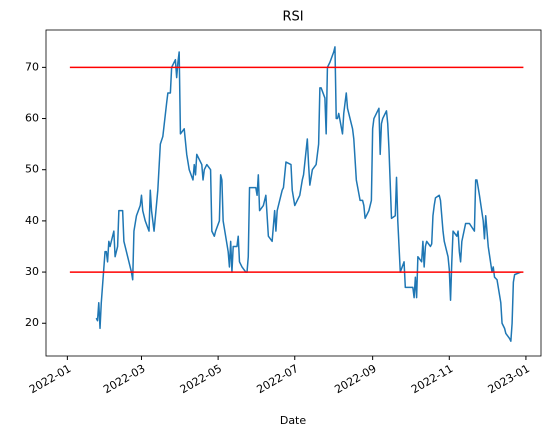 Image resolution: width=553 pixels, height=437 pixels. What do you see at coordinates (32, 169) in the screenshot?
I see `y-tick-label: 50` at bounding box center [32, 169].